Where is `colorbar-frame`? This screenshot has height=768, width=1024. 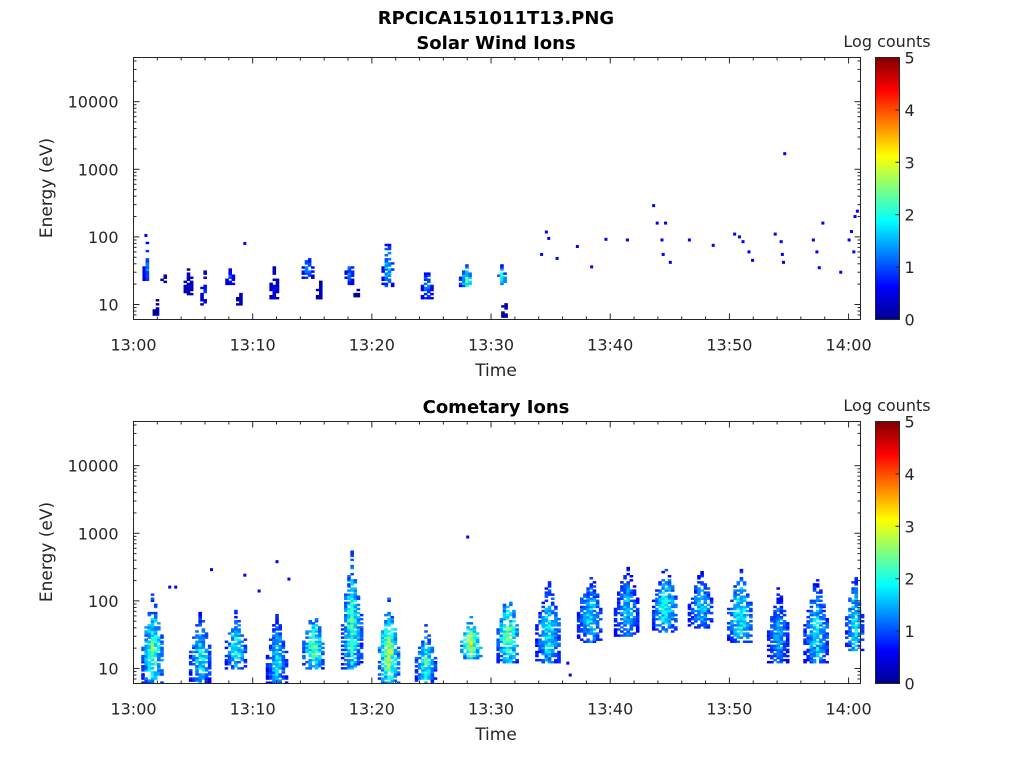 colorbar-frame is located at coordinates (887, 188).